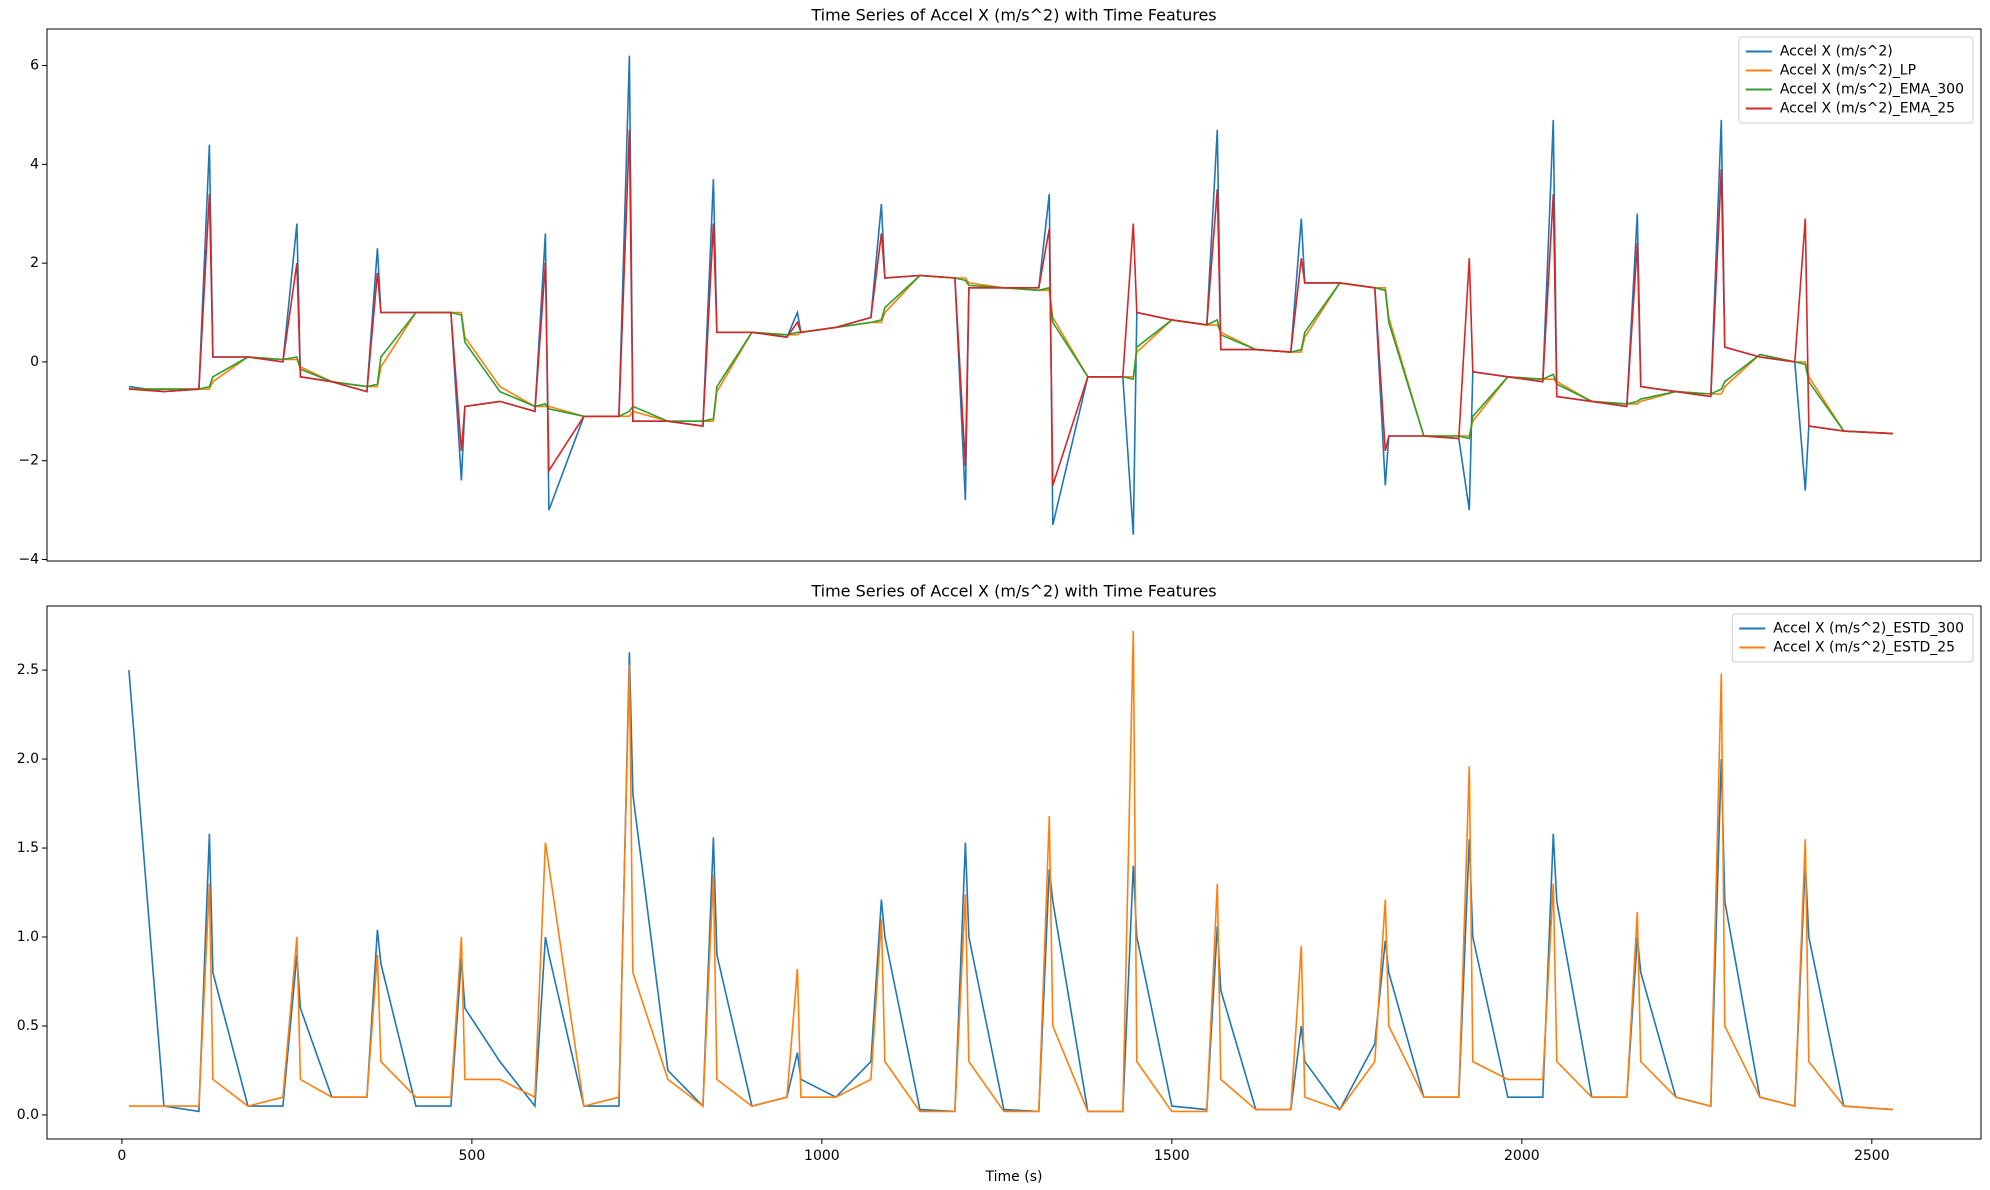 This screenshot has width=1990, height=1190. What do you see at coordinates (121, 1156) in the screenshot?
I see `x-tick-label: 0` at bounding box center [121, 1156].